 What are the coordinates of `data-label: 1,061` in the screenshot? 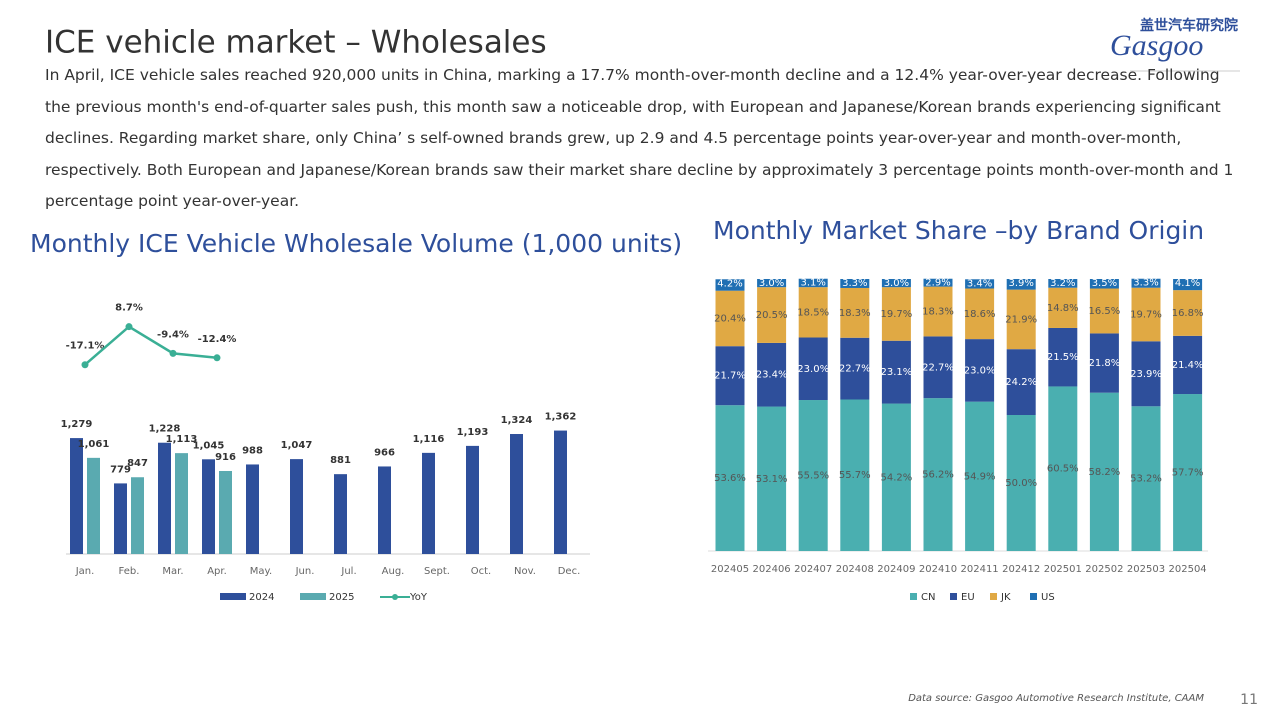 It's located at (94, 444).